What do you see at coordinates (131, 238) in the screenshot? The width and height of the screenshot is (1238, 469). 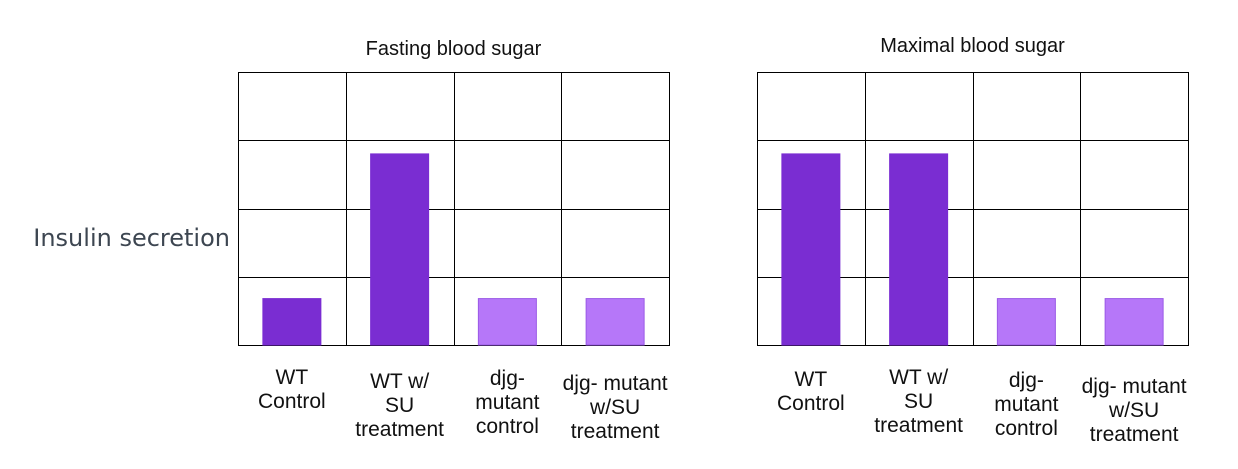 I see `y-axis-label: Insulin secretion` at bounding box center [131, 238].